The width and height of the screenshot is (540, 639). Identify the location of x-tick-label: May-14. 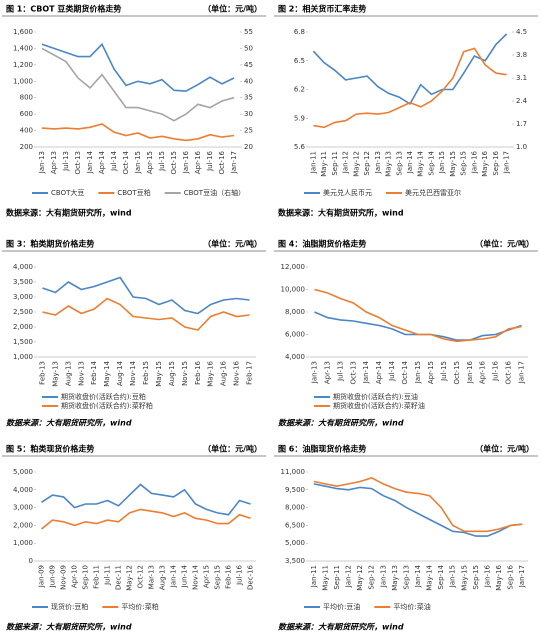
(107, 373).